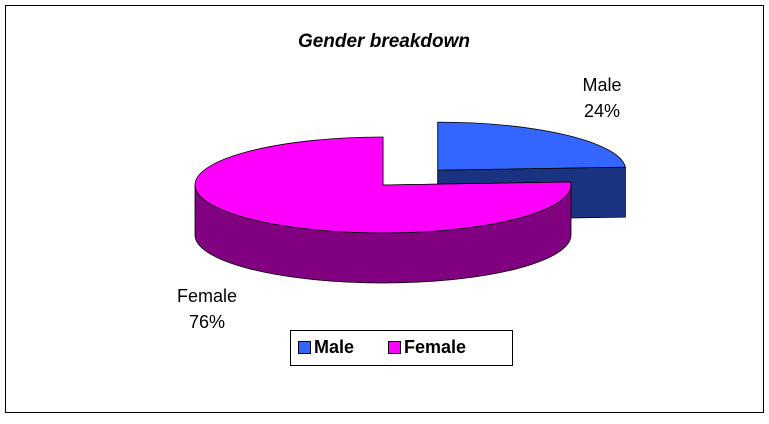  I want to click on legend, so click(401, 348).